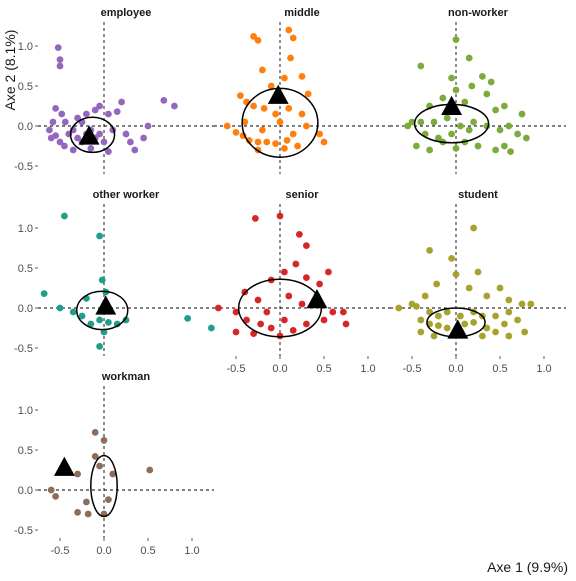 The width and height of the screenshot is (576, 581). I want to click on facet-title: workman, so click(126, 377).